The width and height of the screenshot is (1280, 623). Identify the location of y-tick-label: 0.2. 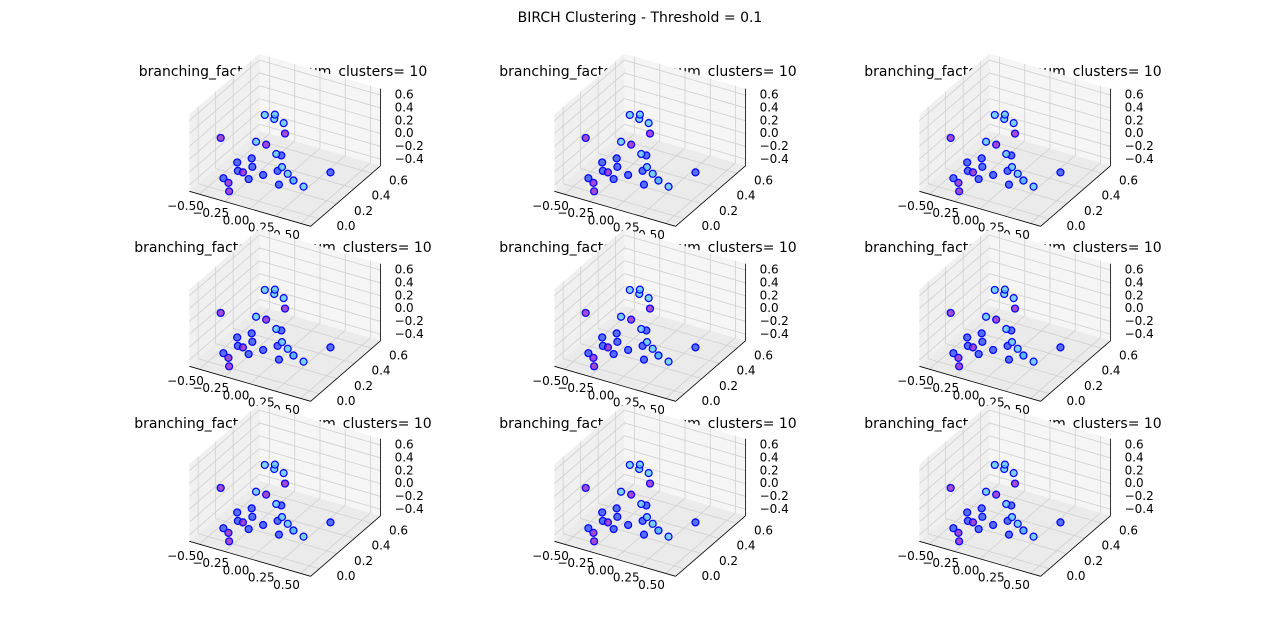
(1093, 386).